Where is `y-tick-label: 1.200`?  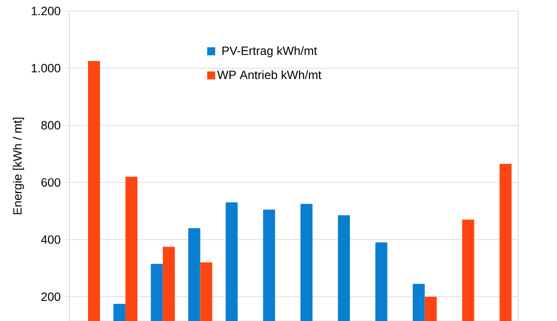 y-tick-label: 1.200 is located at coordinates (46, 11).